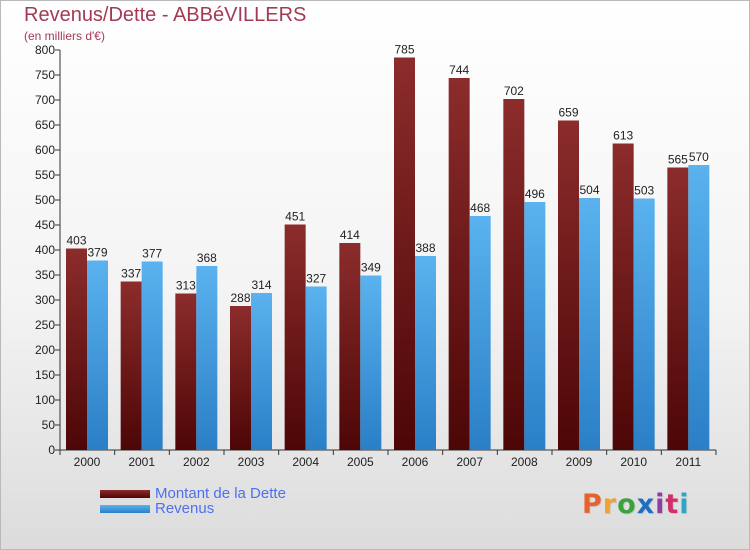 This screenshot has height=550, width=750. I want to click on data-label: 414, so click(350, 235).